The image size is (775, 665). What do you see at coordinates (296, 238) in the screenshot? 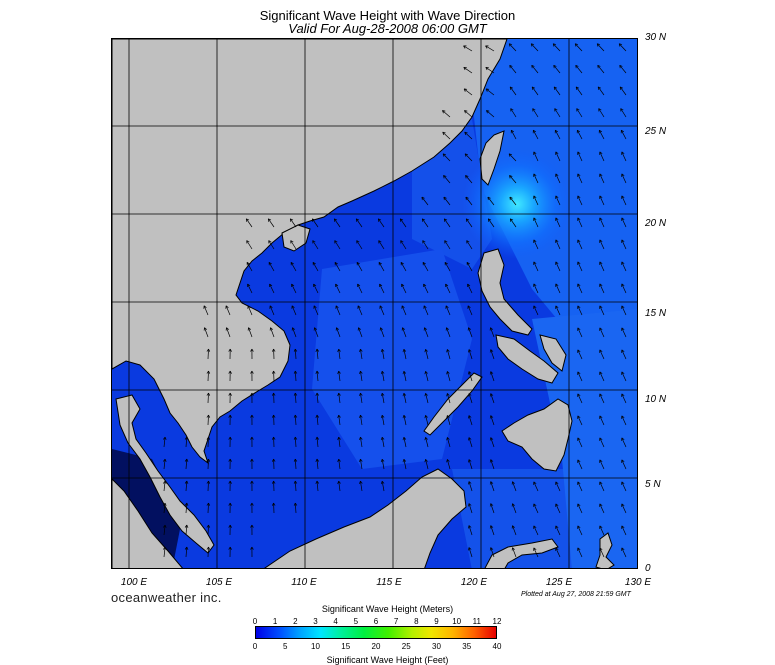
I see `land-hainan` at bounding box center [296, 238].